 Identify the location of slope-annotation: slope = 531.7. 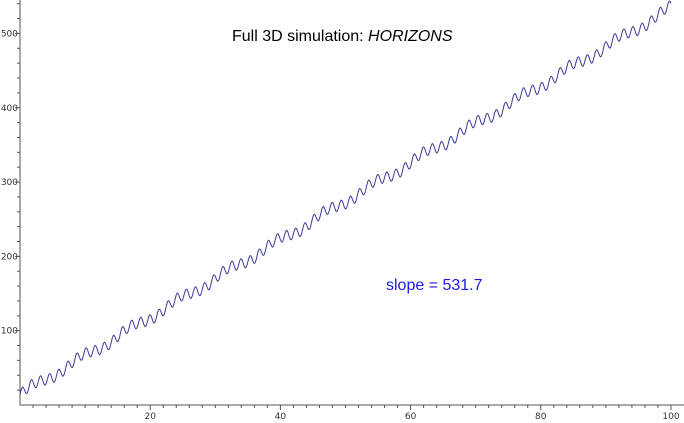
(434, 285).